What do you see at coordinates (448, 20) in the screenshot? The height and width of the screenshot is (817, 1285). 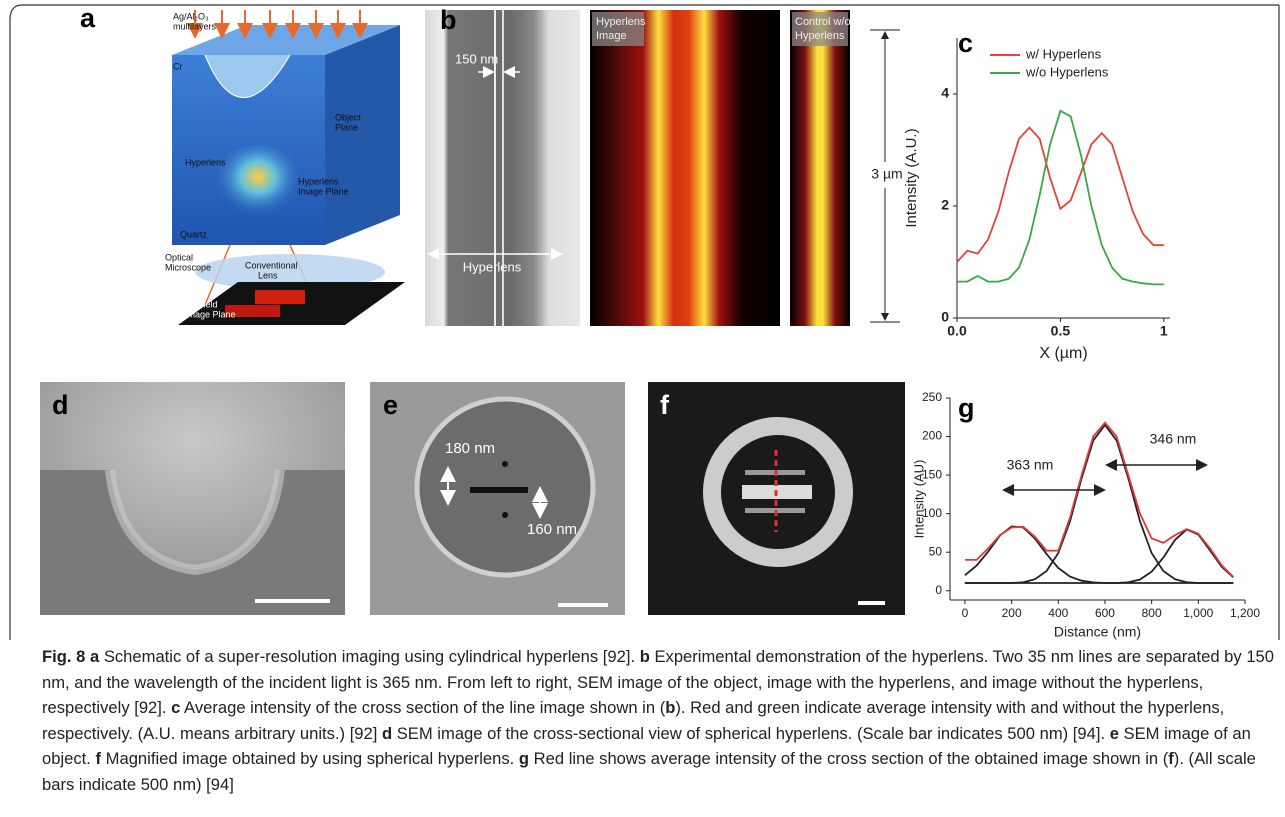 I see `panel-label: b` at bounding box center [448, 20].